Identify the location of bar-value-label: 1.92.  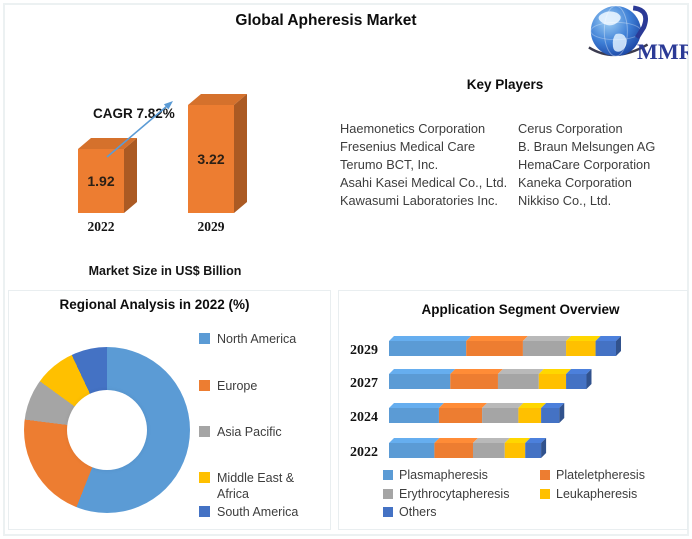
(100, 181).